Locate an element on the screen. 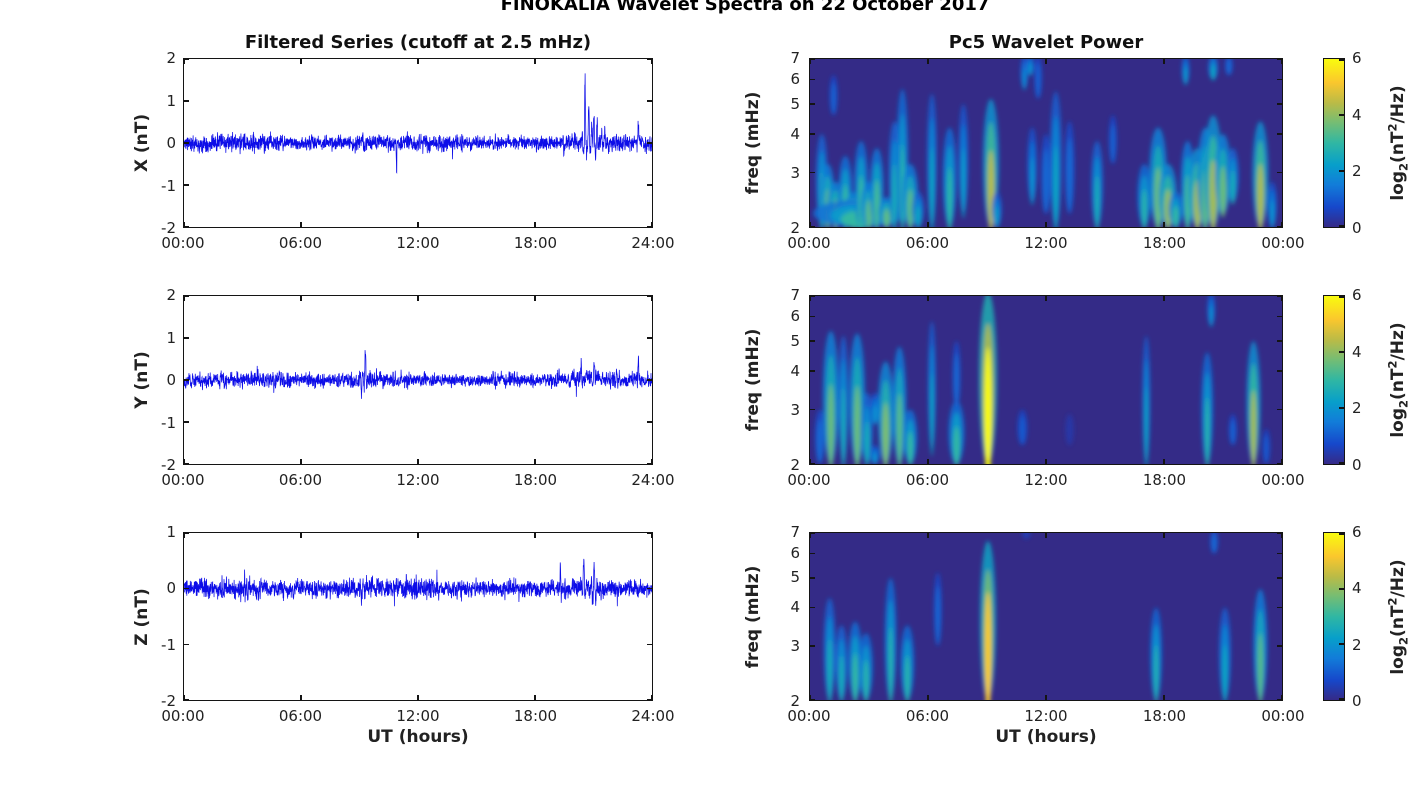  colorbar-tick-label: 2 is located at coordinates (1357, 408).